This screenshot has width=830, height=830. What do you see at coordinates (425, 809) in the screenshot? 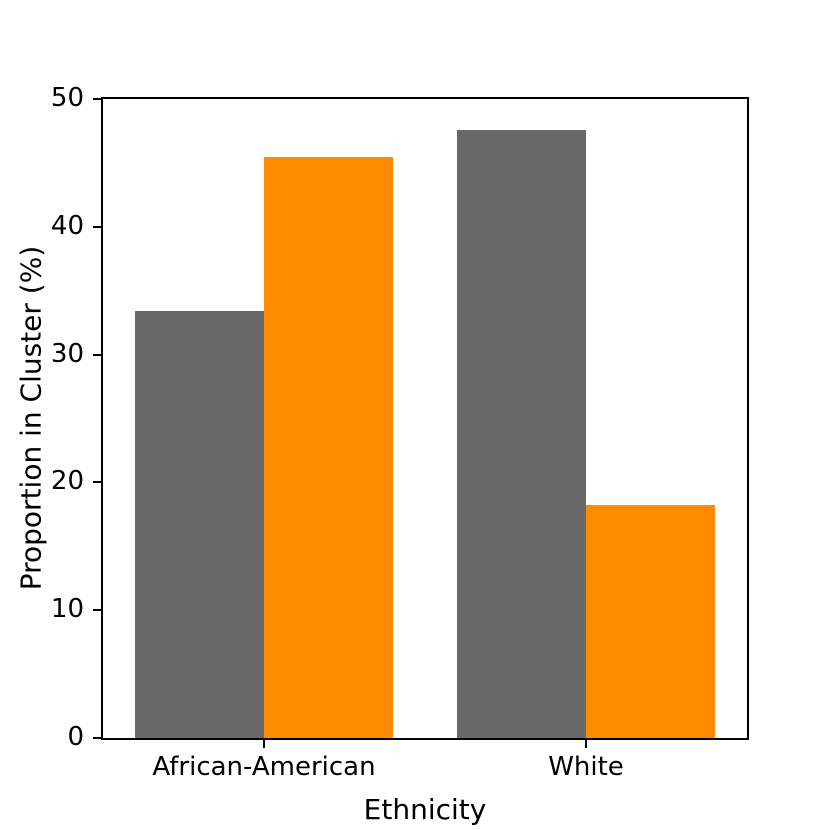
I see `x-axis-label: Ethnicity` at bounding box center [425, 809].